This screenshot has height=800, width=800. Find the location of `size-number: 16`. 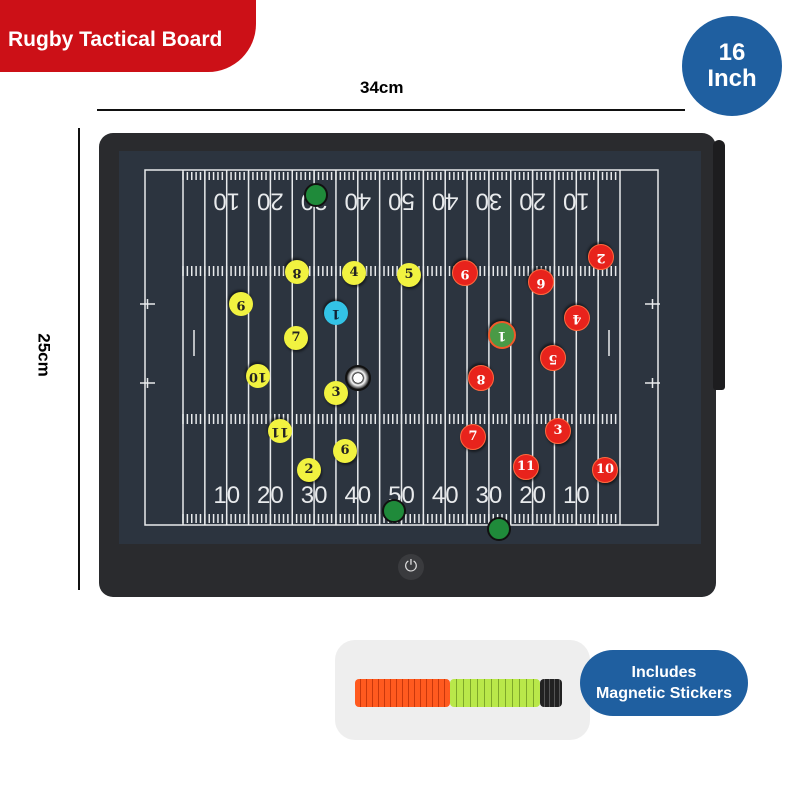

size-number: 16 is located at coordinates (732, 52).